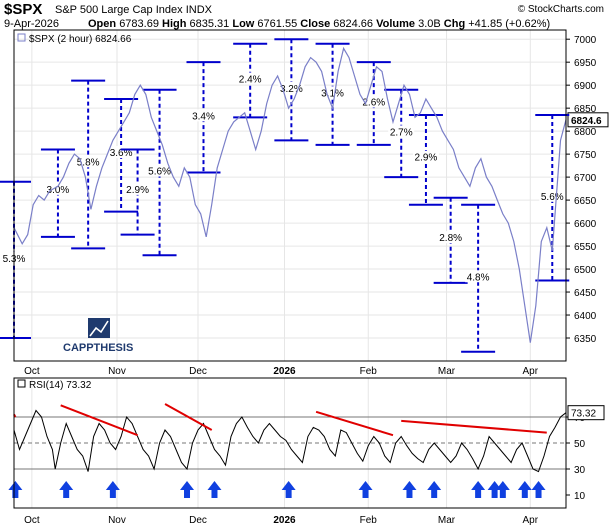  What do you see at coordinates (102, 24) in the screenshot?
I see `open-label: Open` at bounding box center [102, 24].